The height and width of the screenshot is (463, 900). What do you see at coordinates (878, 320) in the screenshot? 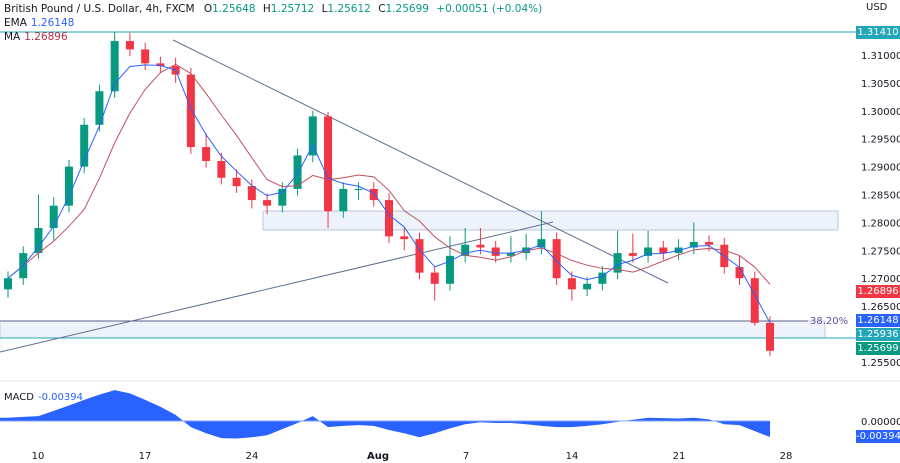
I see `price-tag: 1.26148` at bounding box center [878, 320].